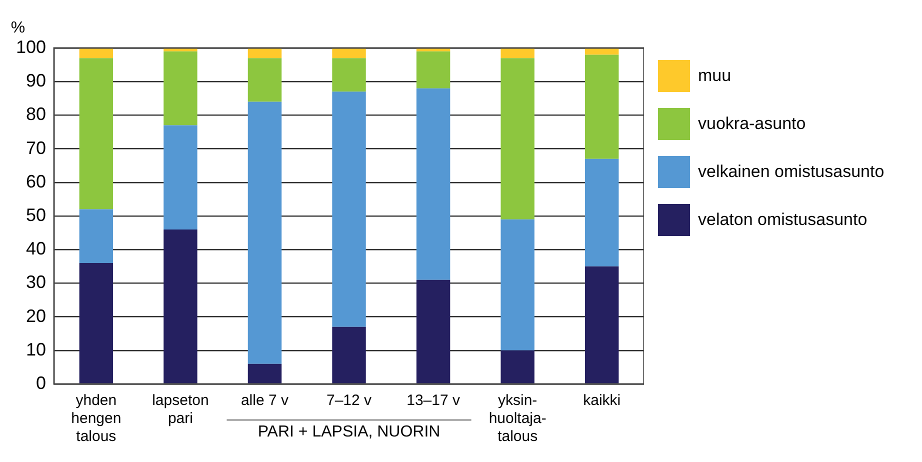 This screenshot has height=462, width=922. Describe the element at coordinates (433, 401) in the screenshot. I see `x-tick-label: 13–17 v` at that location.